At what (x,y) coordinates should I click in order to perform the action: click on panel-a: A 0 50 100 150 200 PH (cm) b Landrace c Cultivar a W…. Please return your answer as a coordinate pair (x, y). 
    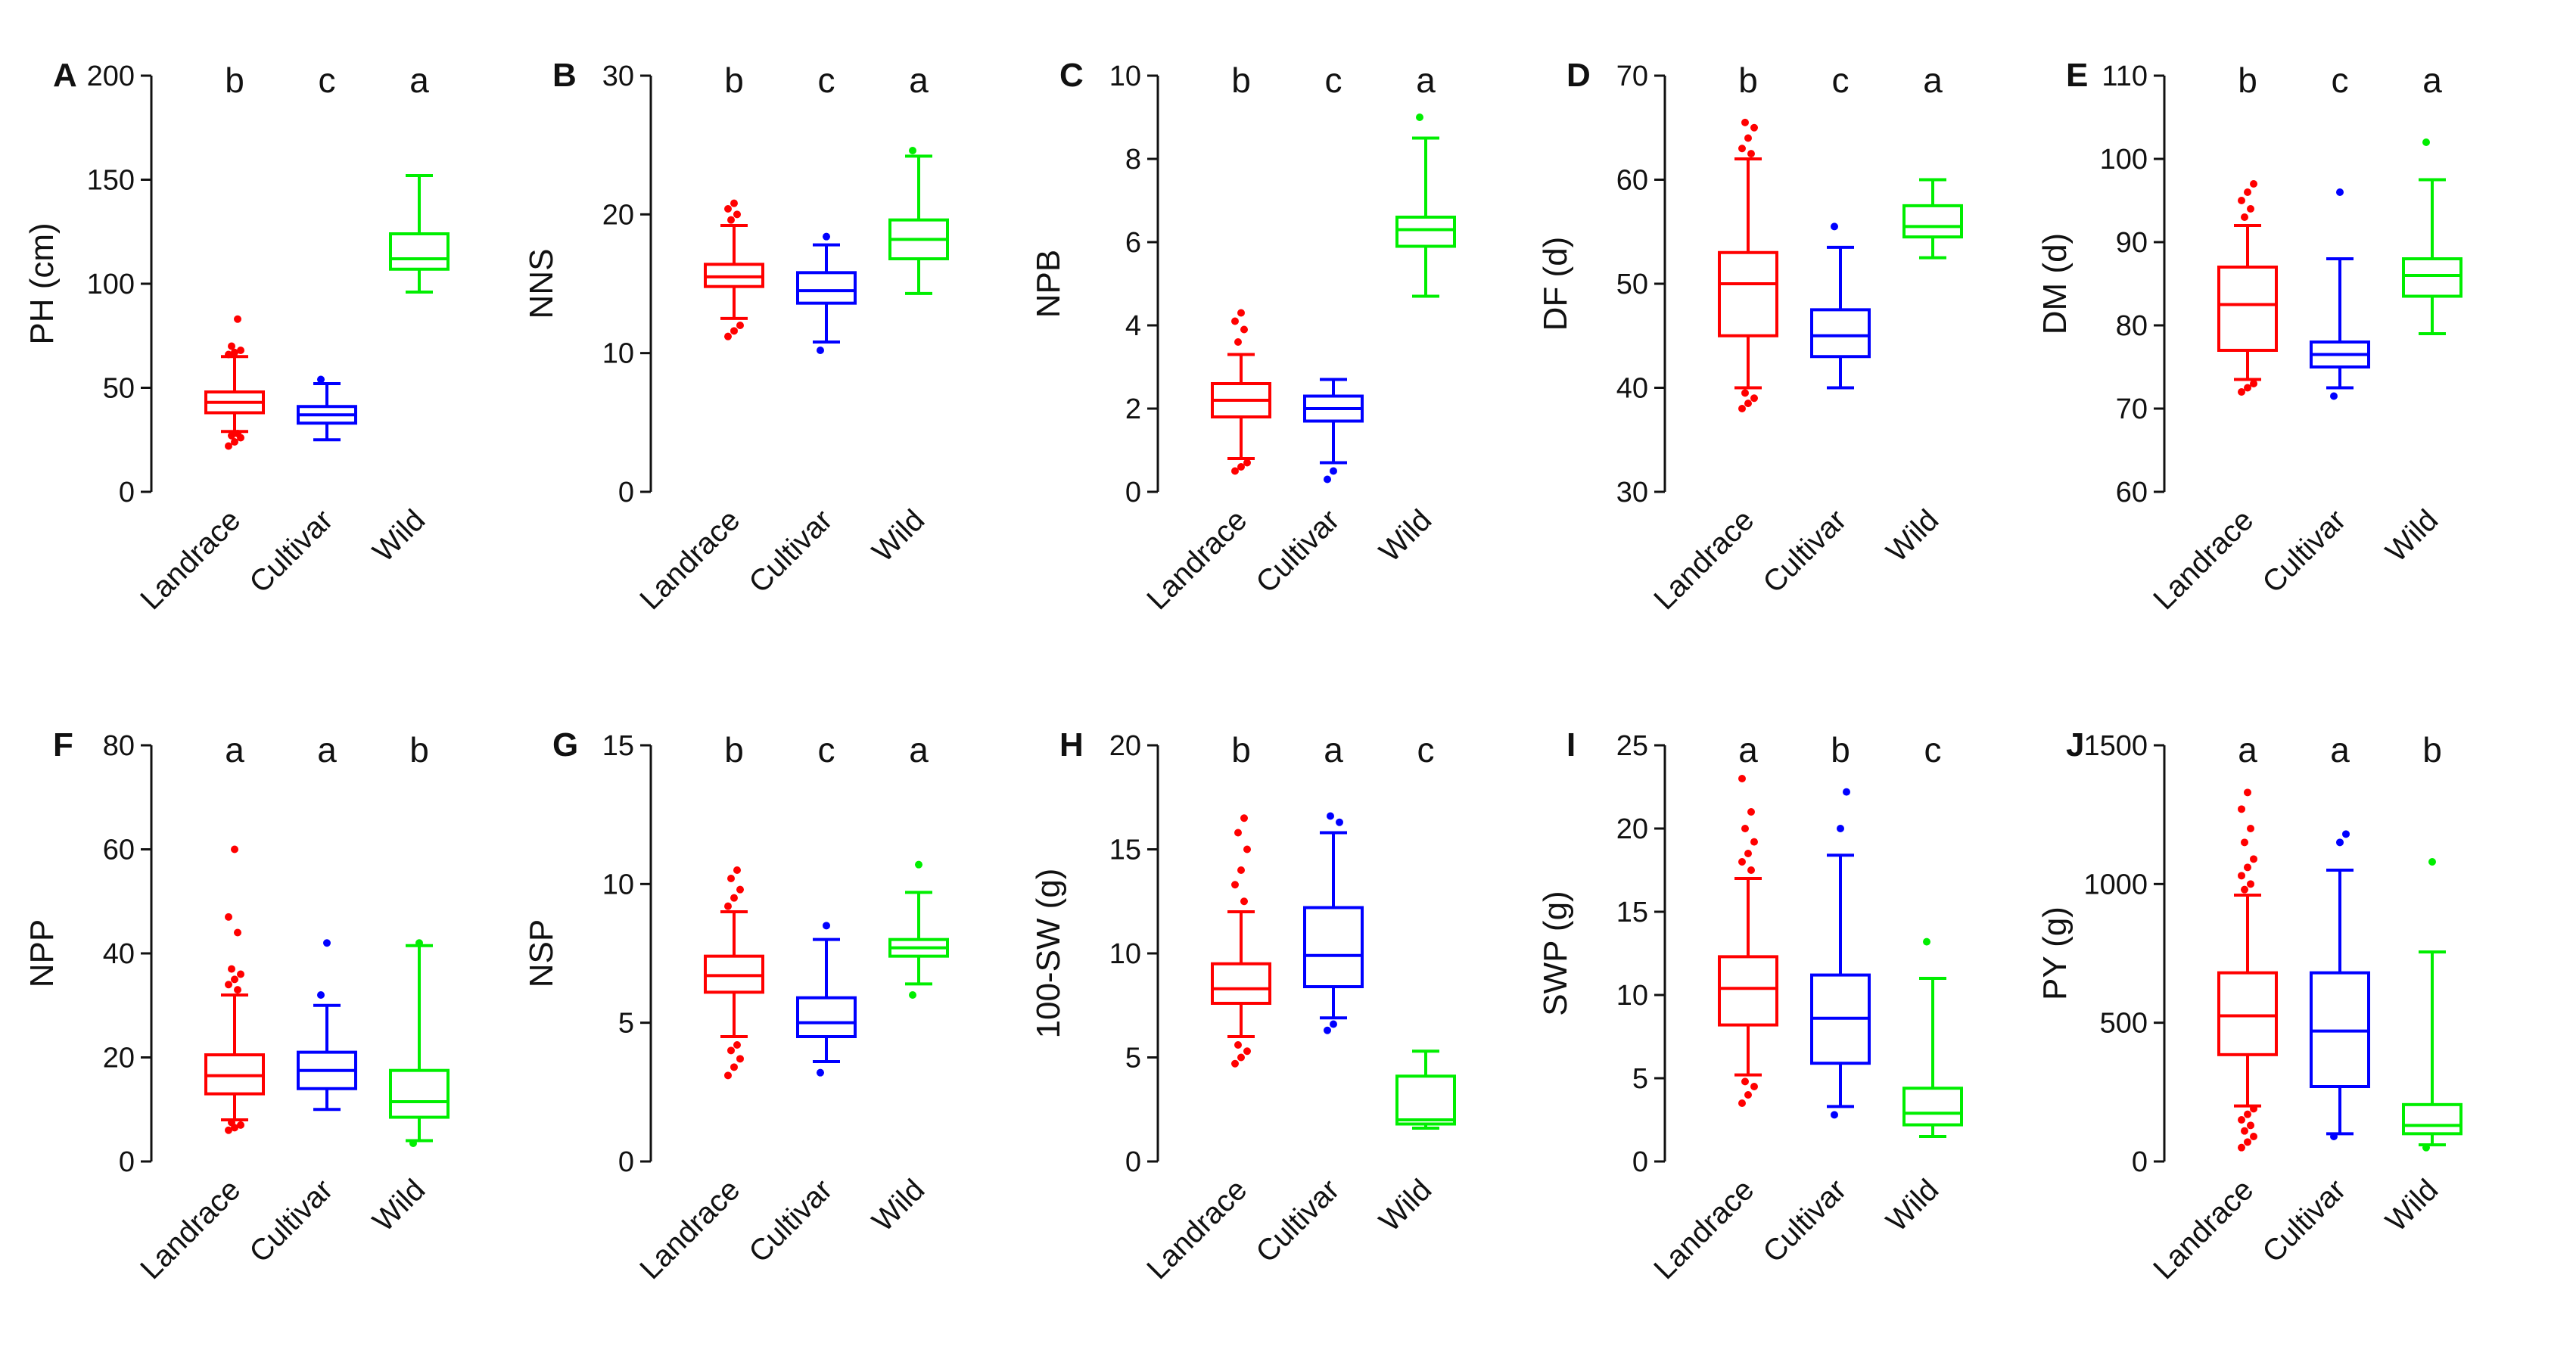
    Looking at the image, I should click on (236, 336).